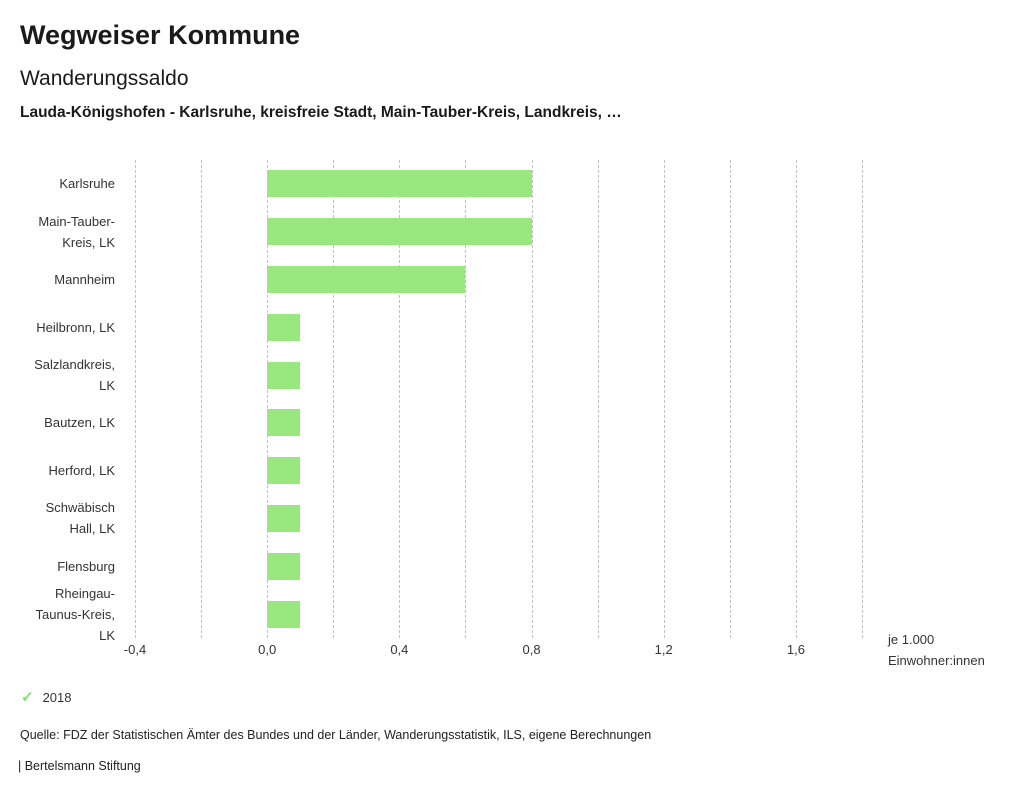 This screenshot has width=1024, height=799. I want to click on legend-year-label: 2018, so click(57, 697).